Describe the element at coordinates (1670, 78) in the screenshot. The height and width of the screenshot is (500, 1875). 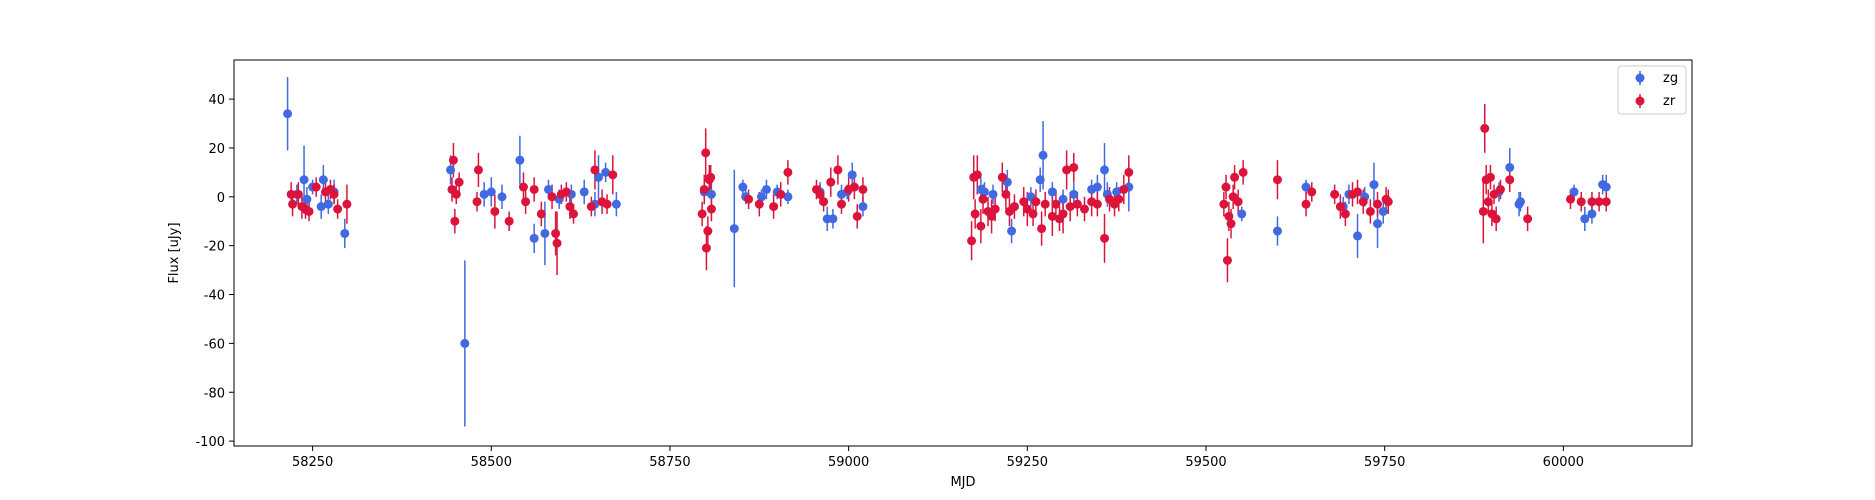
I see `legend-label-zg: zg` at that location.